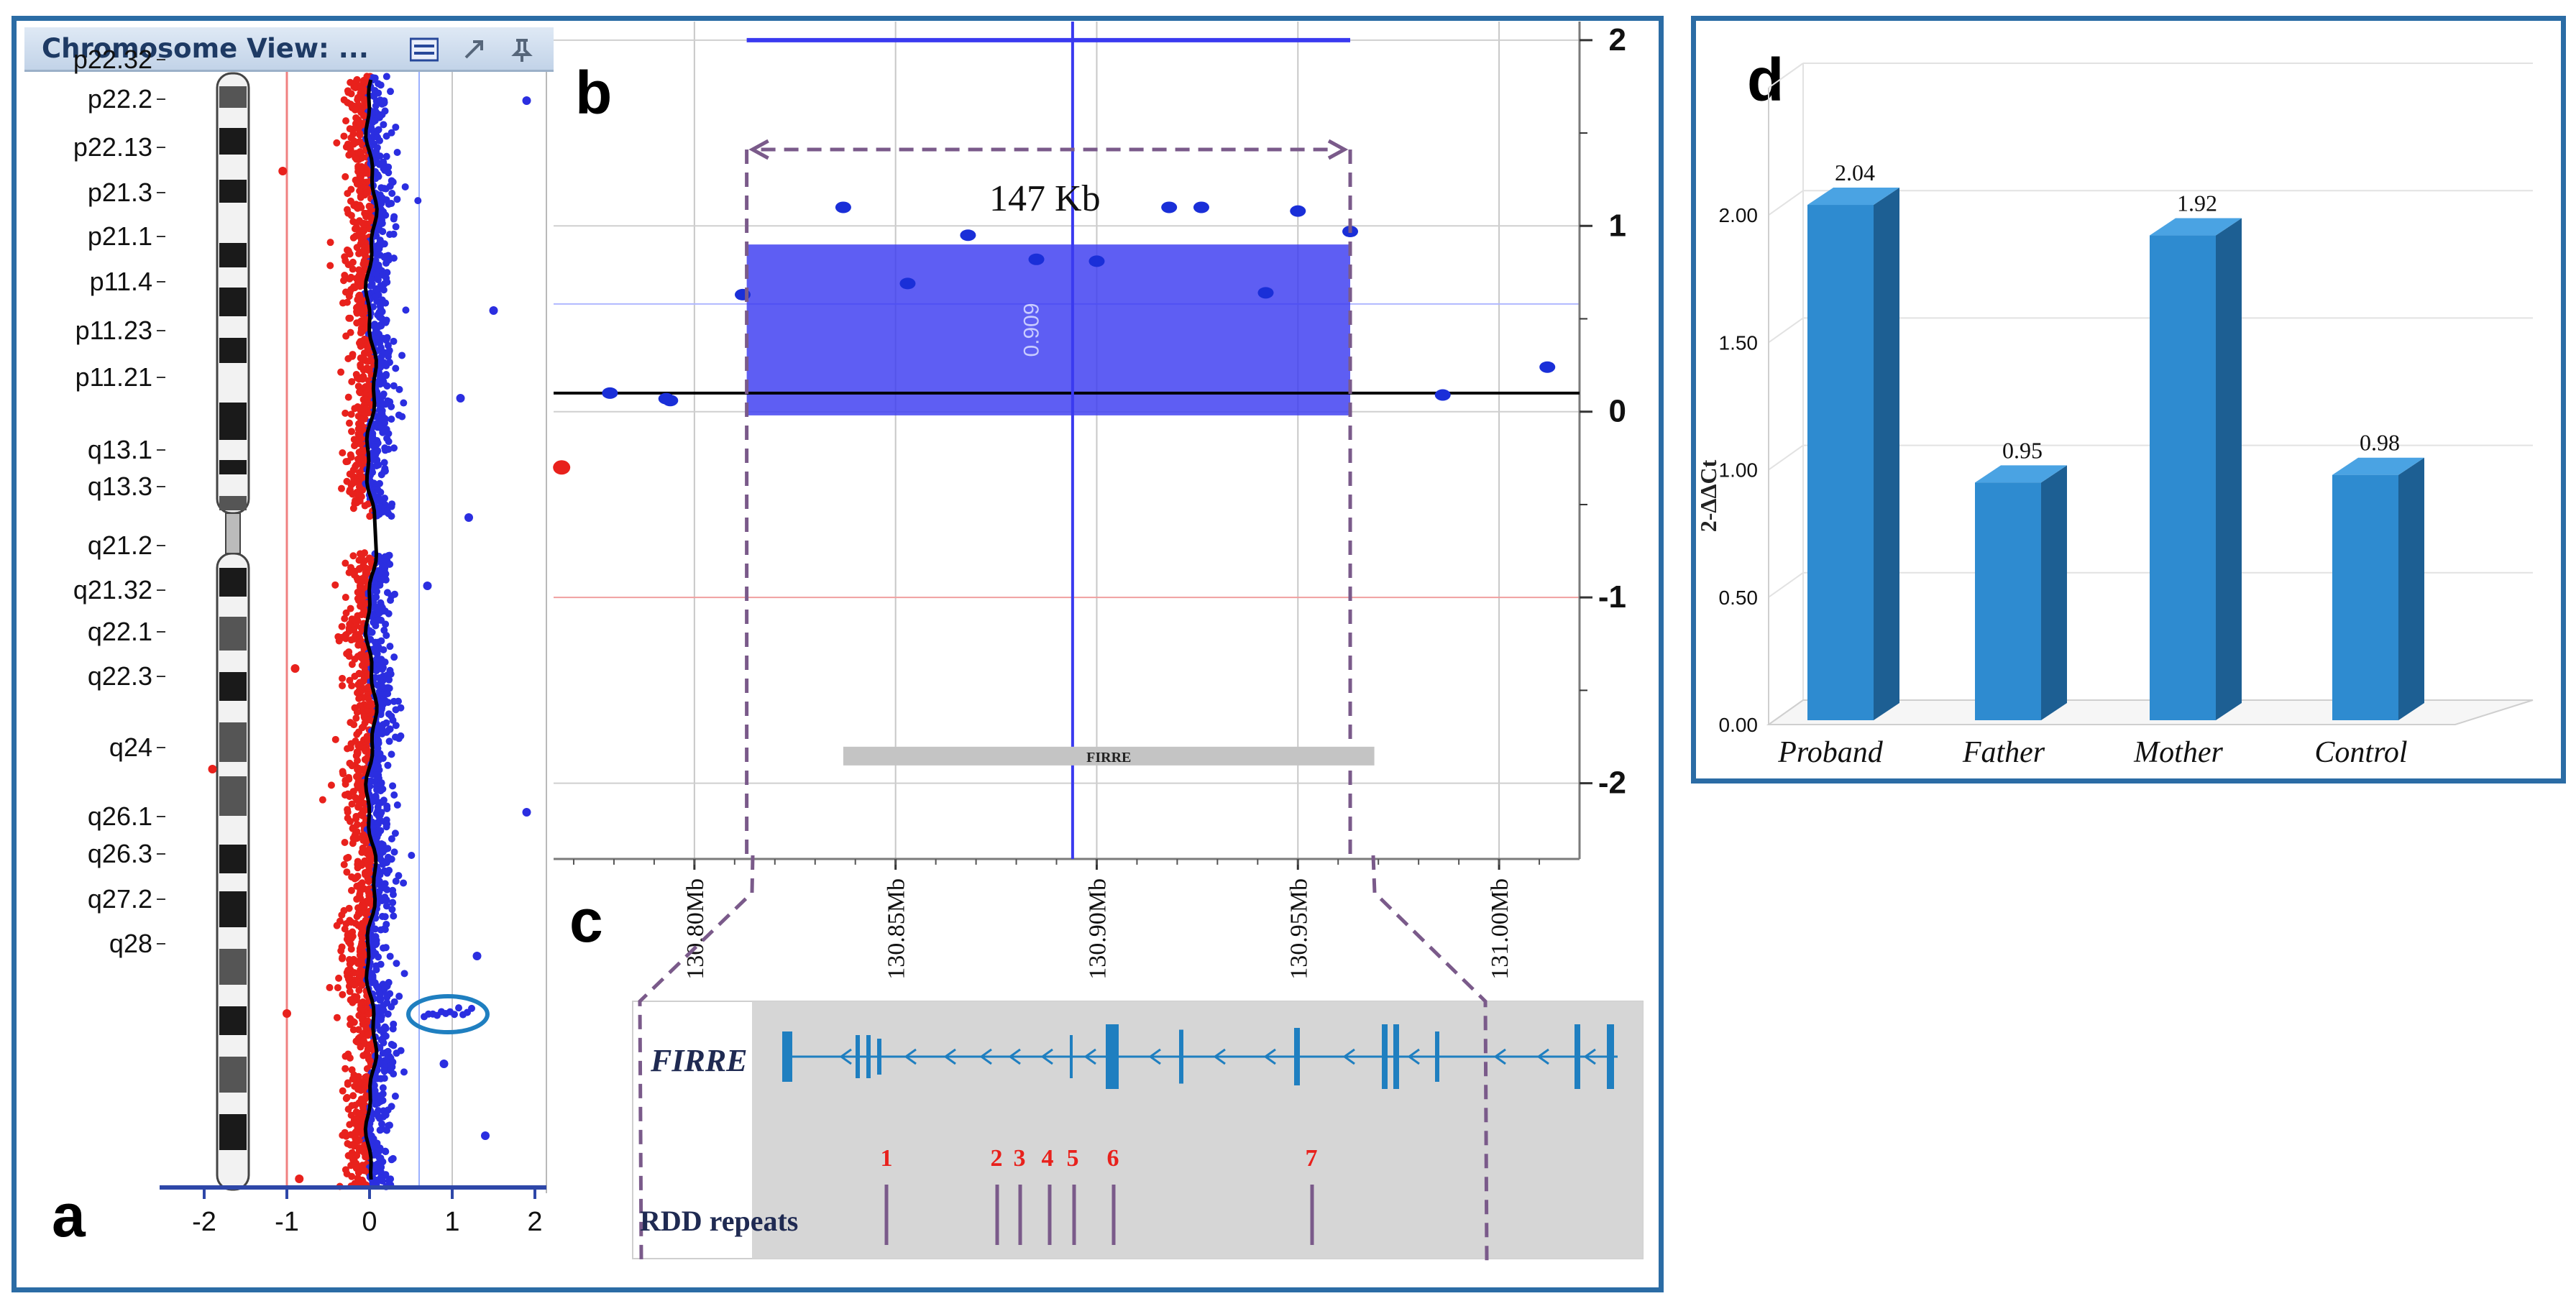 Image resolution: width=2576 pixels, height=1296 pixels. Describe the element at coordinates (1765, 80) in the screenshot. I see `panel-letter-d: d` at that location.